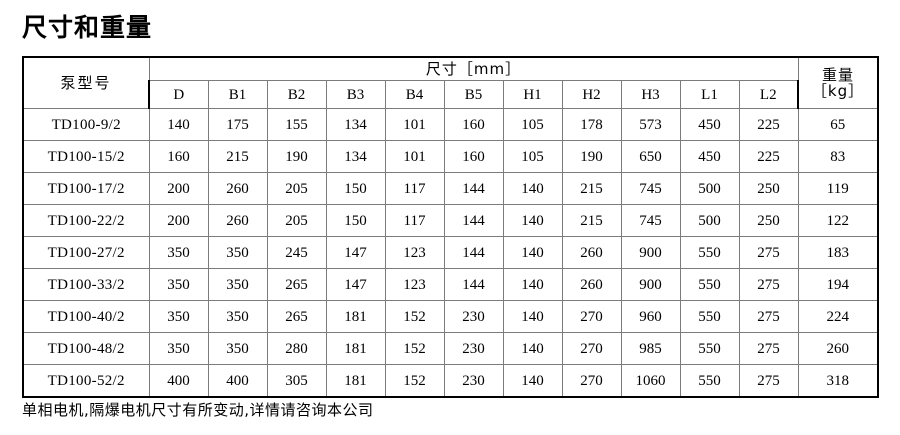  I want to click on cell-b4: 101, so click(414, 124).